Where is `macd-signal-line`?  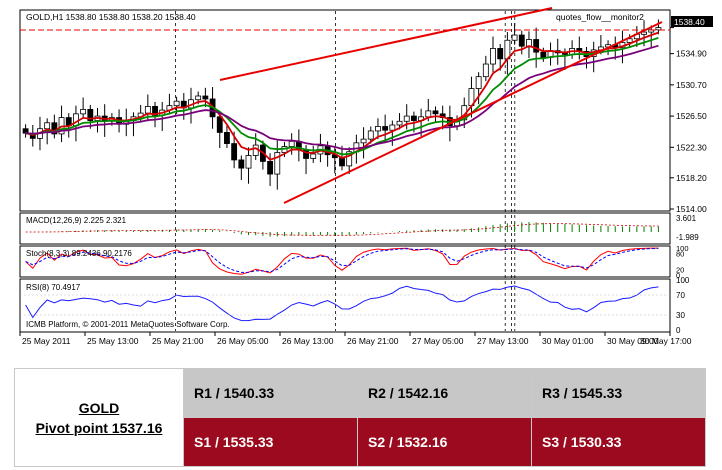 macd-signal-line is located at coordinates (342, 229).